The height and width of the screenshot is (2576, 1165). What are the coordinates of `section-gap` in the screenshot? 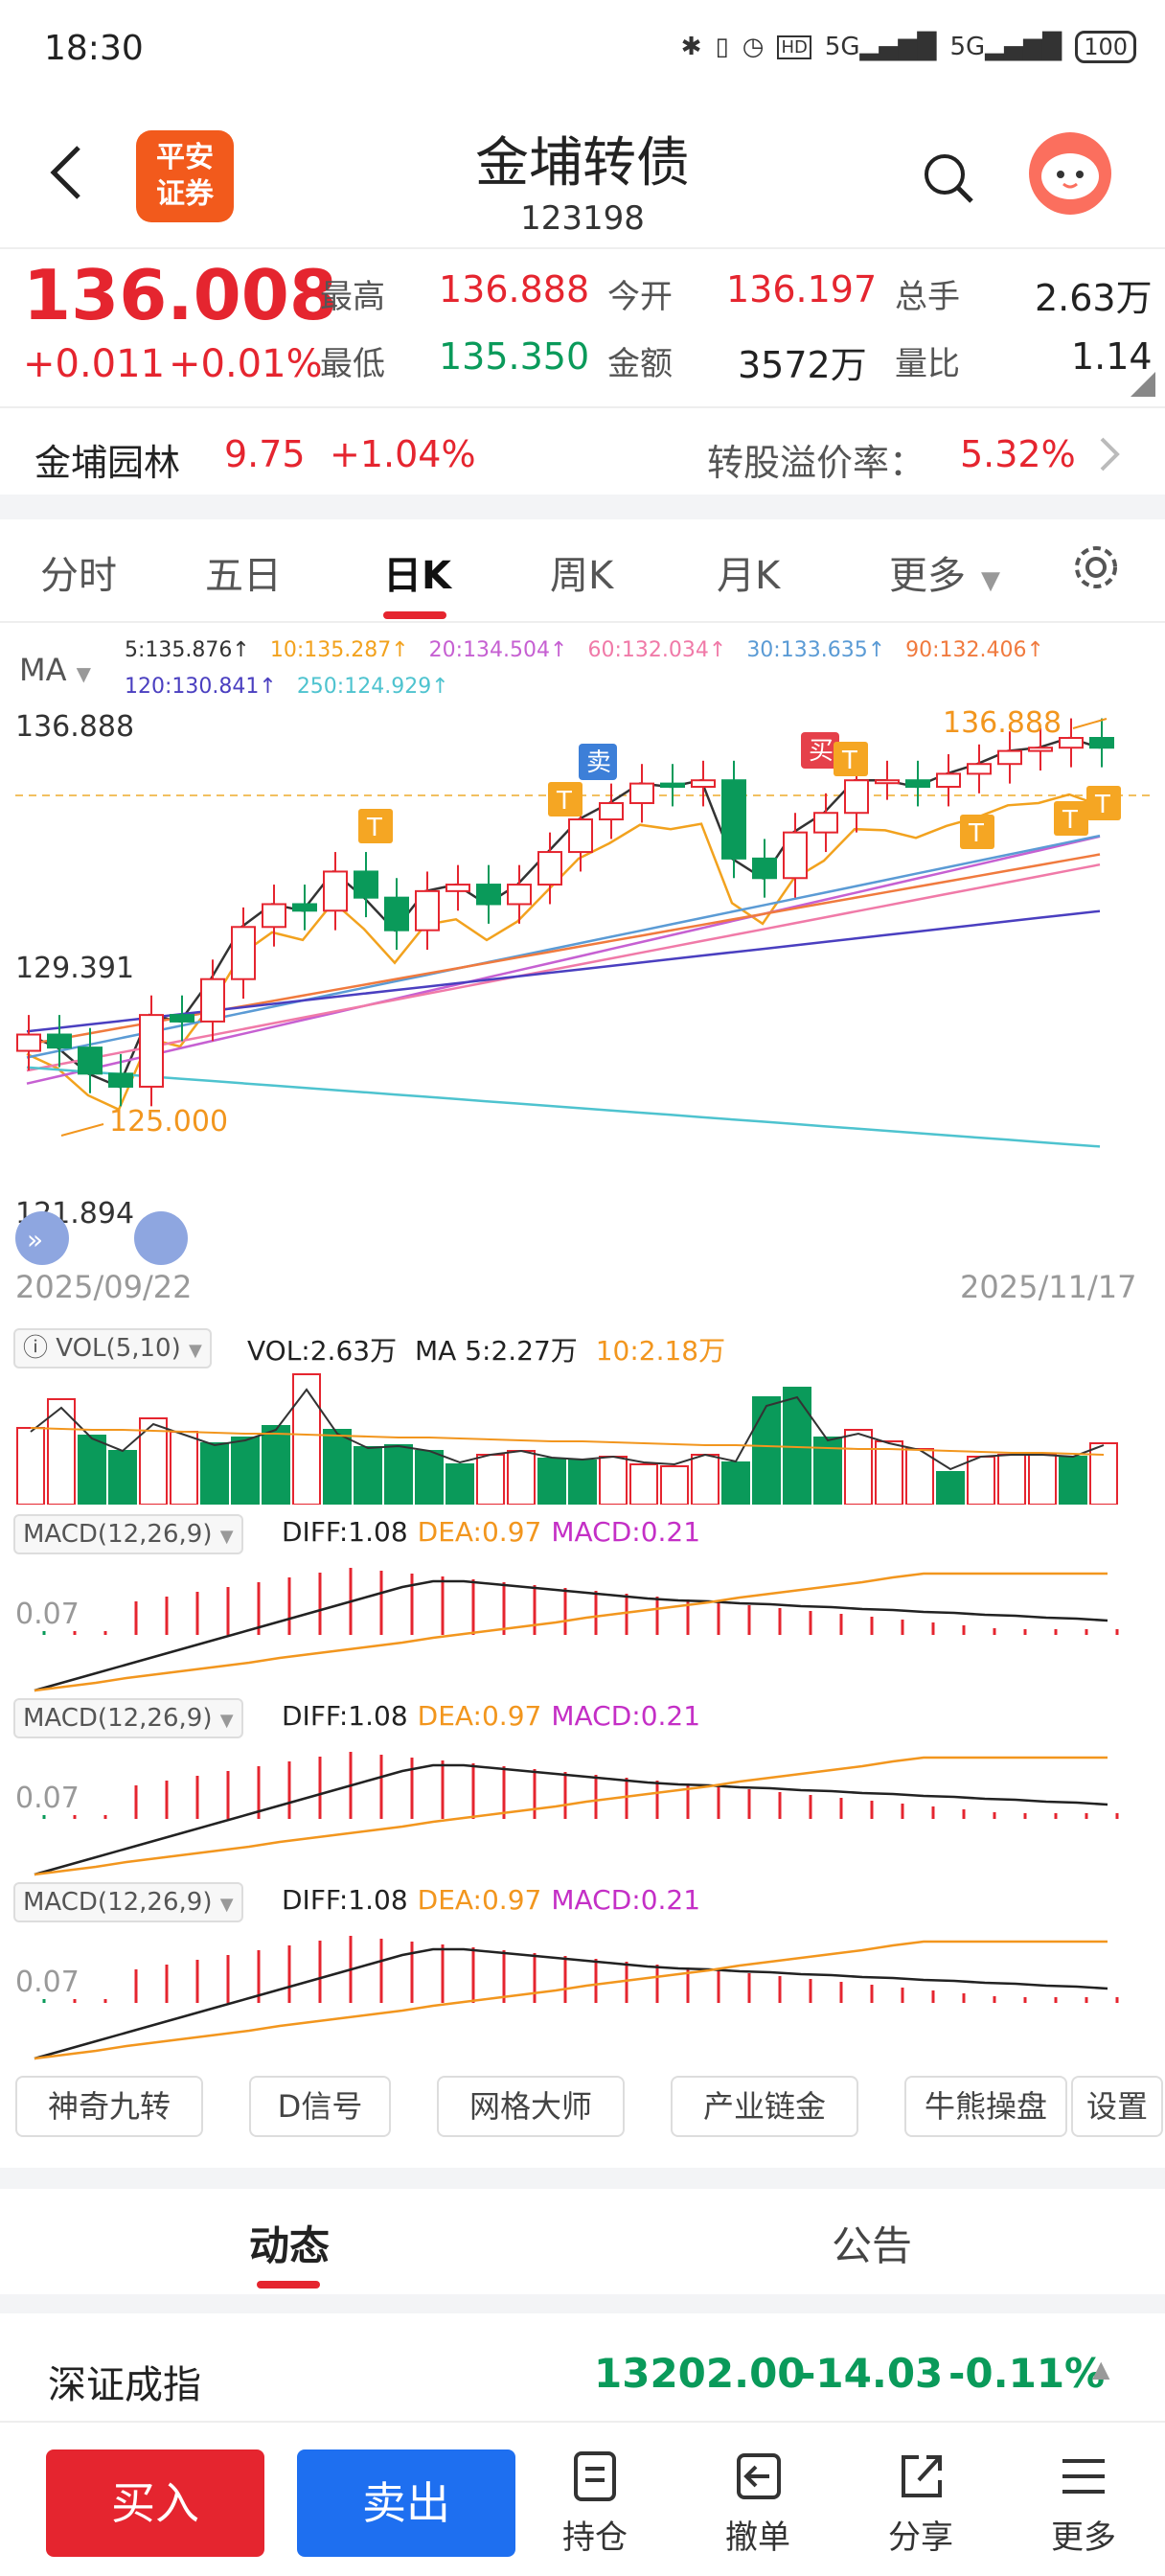 It's located at (582, 506).